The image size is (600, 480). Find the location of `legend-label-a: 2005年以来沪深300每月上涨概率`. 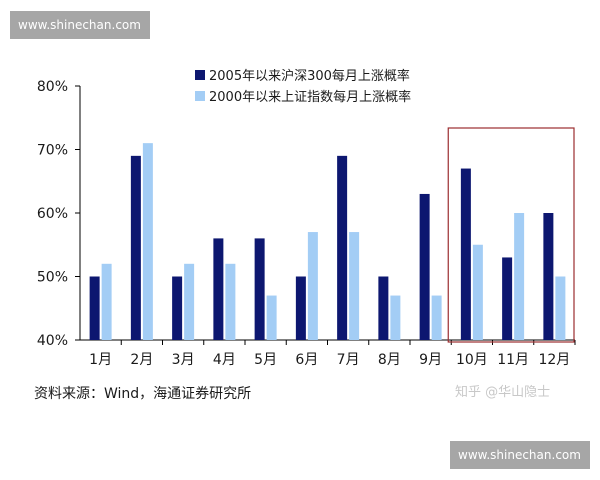

legend-label-a: 2005年以来沪深300每月上涨概率 is located at coordinates (309, 76).